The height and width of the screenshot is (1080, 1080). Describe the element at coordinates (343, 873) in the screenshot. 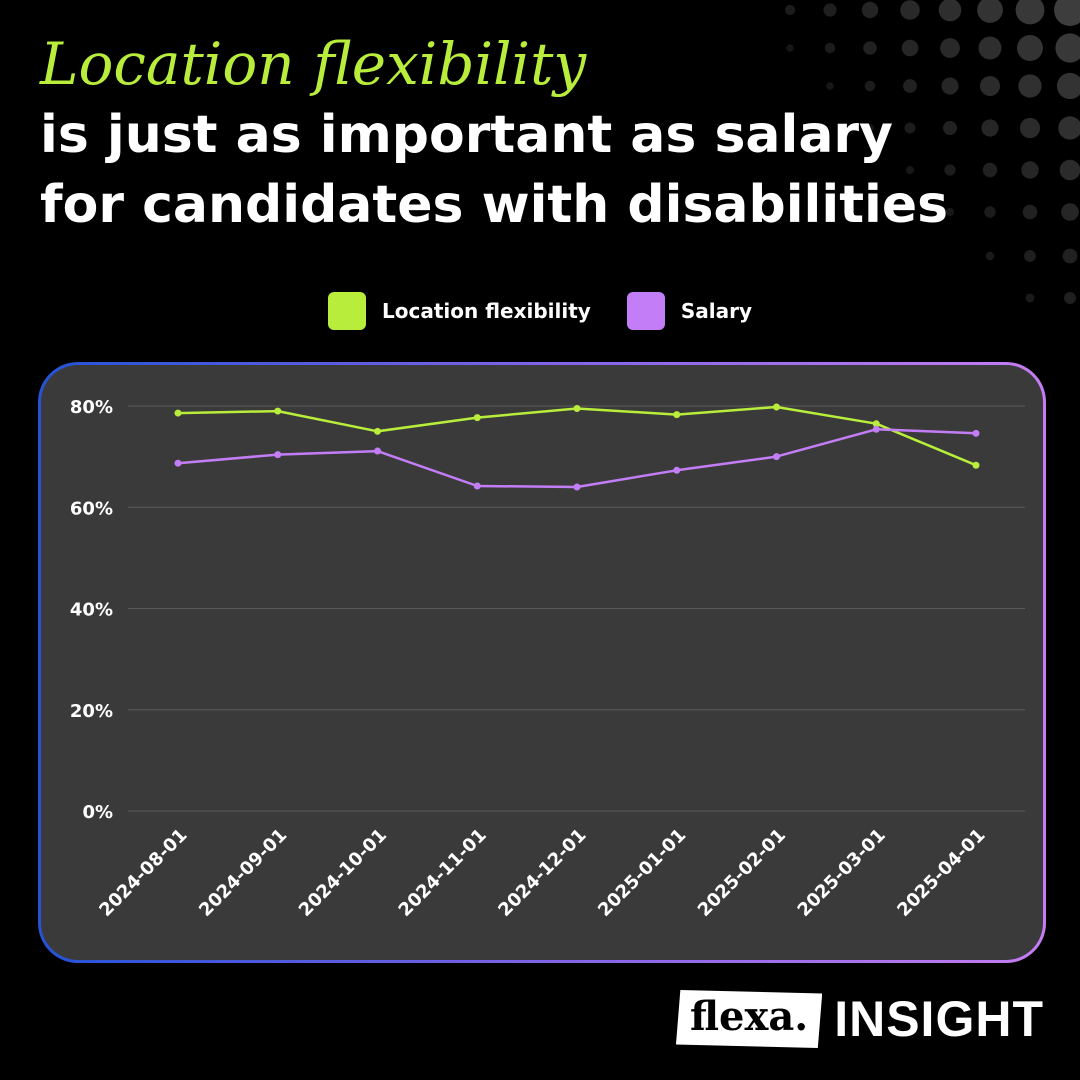

I see `x-tick-label: 2024-10-01` at that location.